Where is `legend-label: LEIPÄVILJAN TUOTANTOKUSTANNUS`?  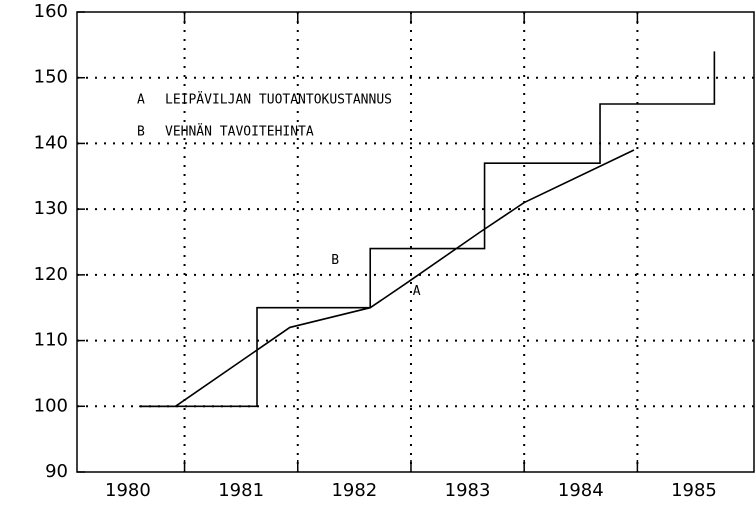 legend-label: LEIPÄVILJAN TUOTANTOKUSTANNUS is located at coordinates (278, 100).